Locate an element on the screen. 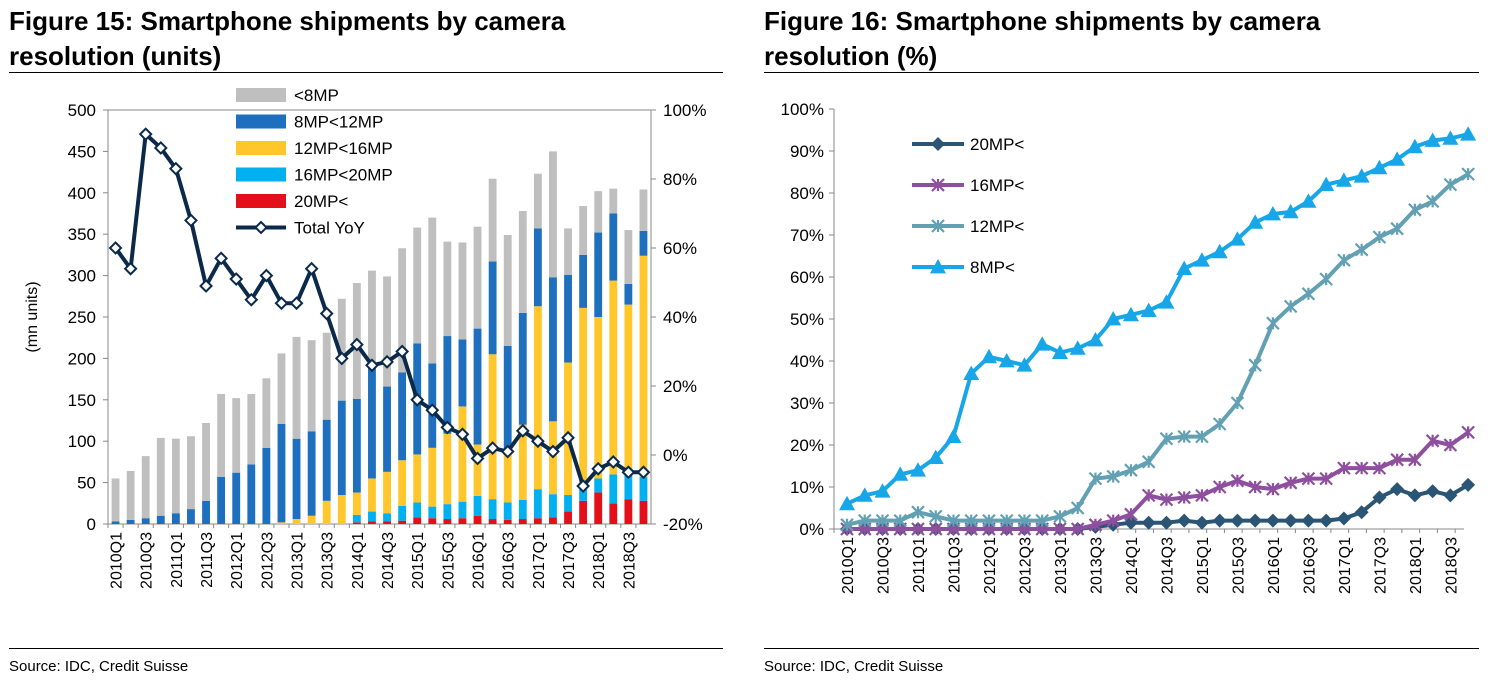 The height and width of the screenshot is (691, 1491). figure-15-x-tick-label: 2012Q3 is located at coordinates (267, 560).